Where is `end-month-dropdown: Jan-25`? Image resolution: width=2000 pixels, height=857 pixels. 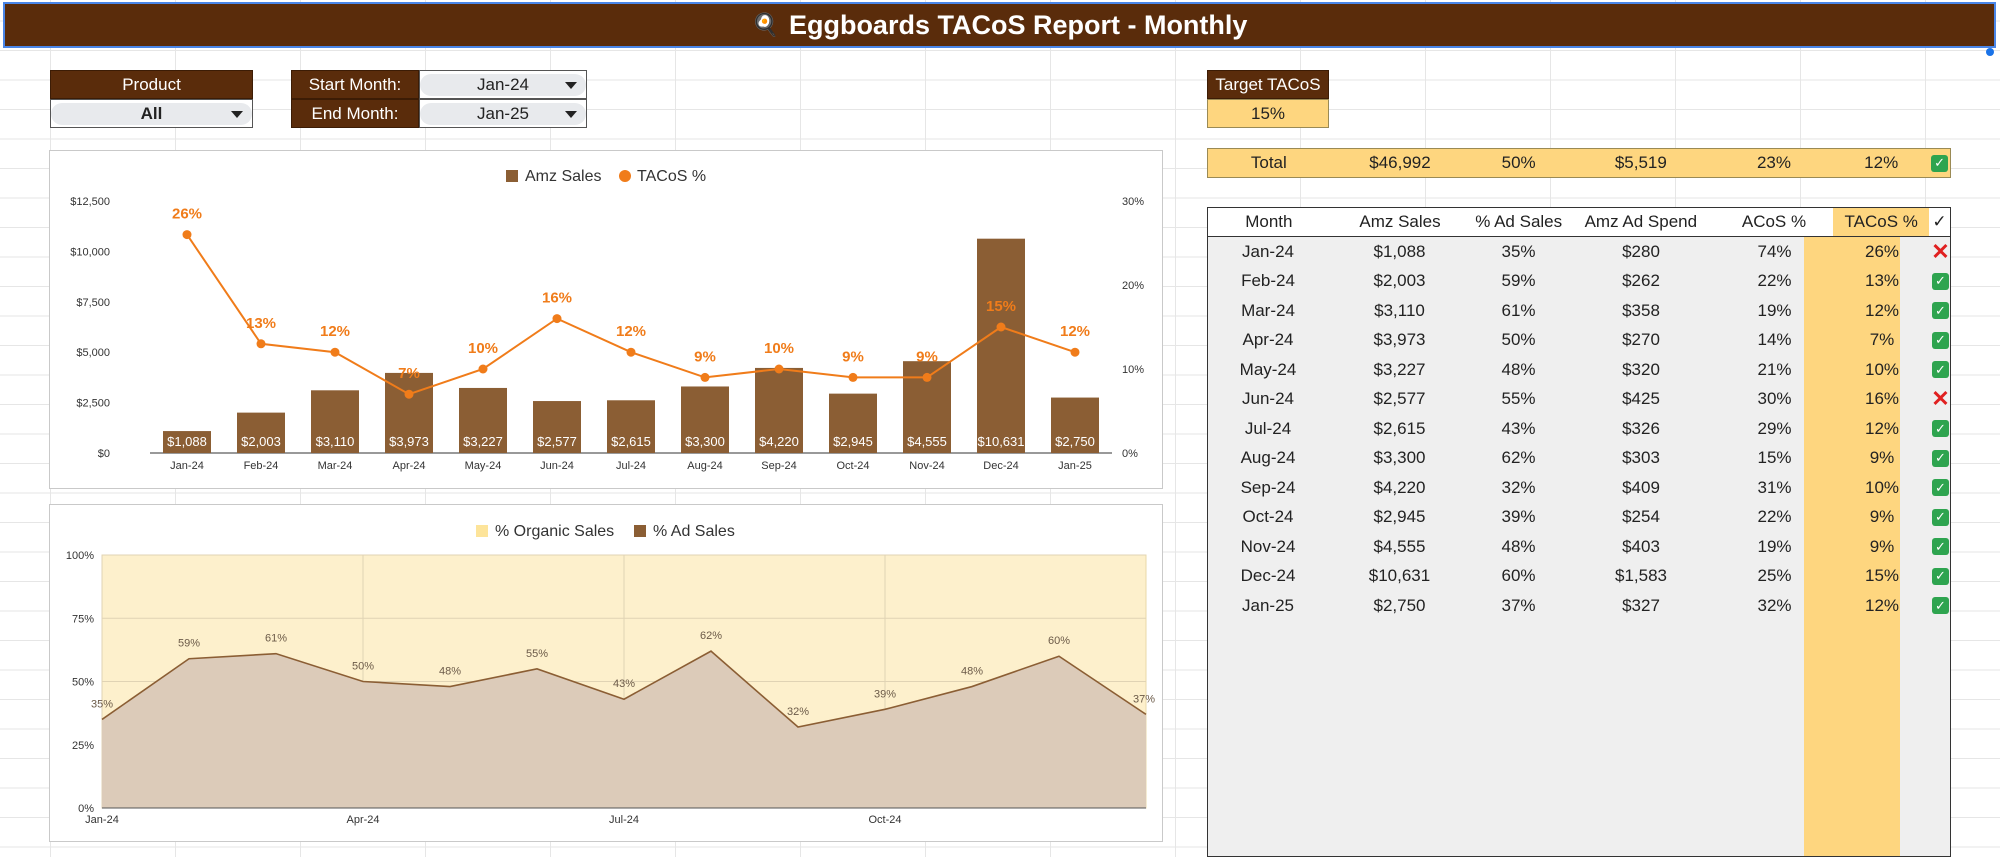
end-month-dropdown: Jan-25 is located at coordinates (503, 113).